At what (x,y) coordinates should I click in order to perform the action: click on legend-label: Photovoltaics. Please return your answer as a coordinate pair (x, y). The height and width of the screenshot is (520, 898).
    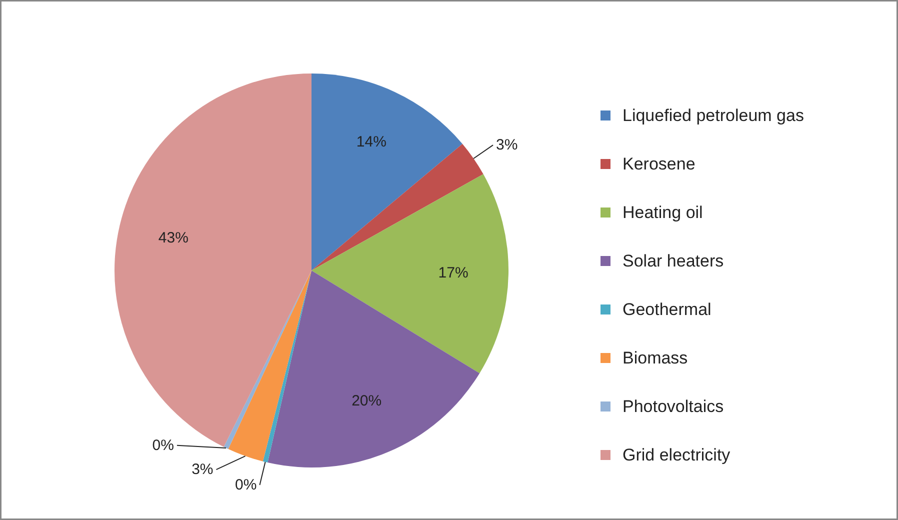
    Looking at the image, I should click on (673, 406).